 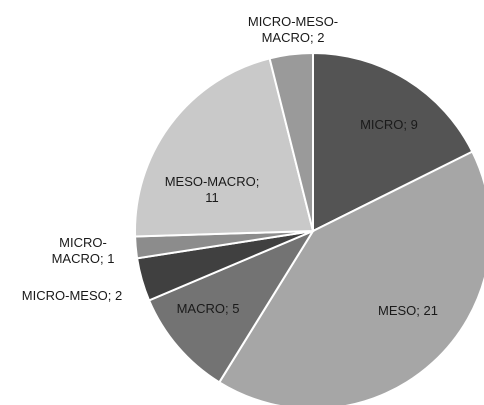 I want to click on pie-slice-micro-meso-macro, so click(x=291, y=141).